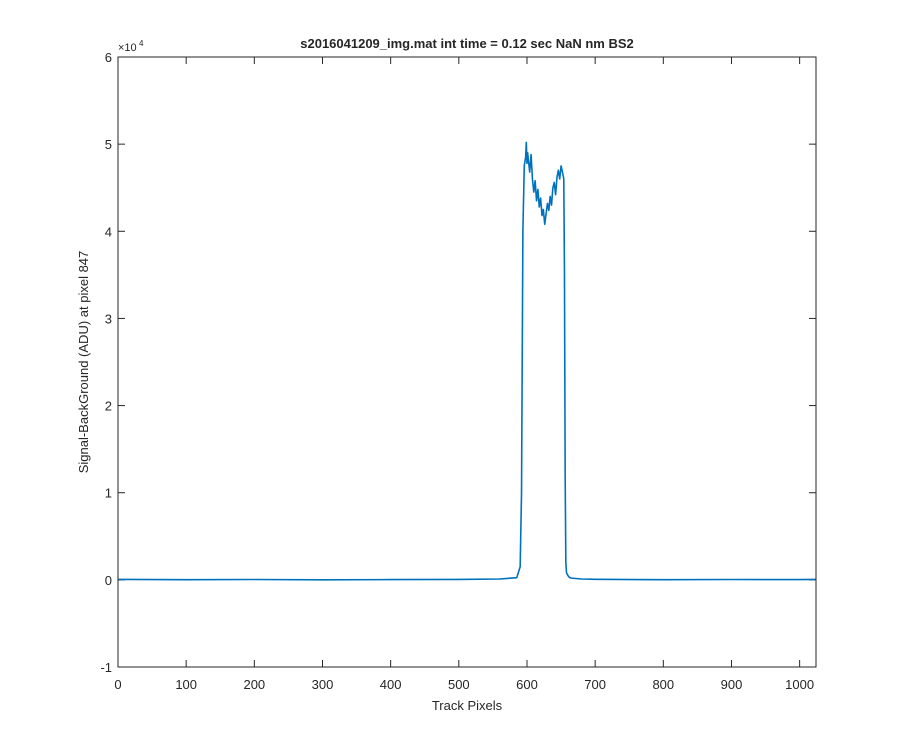  Describe the element at coordinates (108, 406) in the screenshot. I see `y-tick-label: 2` at that location.